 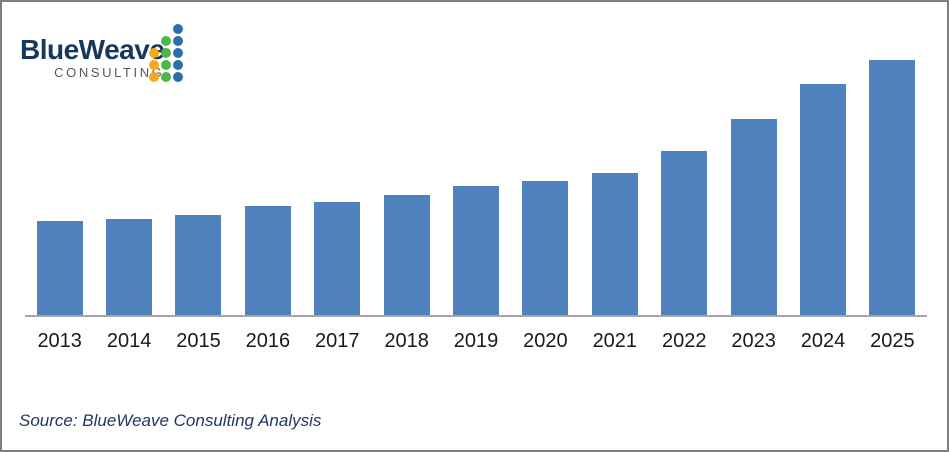 I want to click on x-axis-line, so click(x=476, y=316).